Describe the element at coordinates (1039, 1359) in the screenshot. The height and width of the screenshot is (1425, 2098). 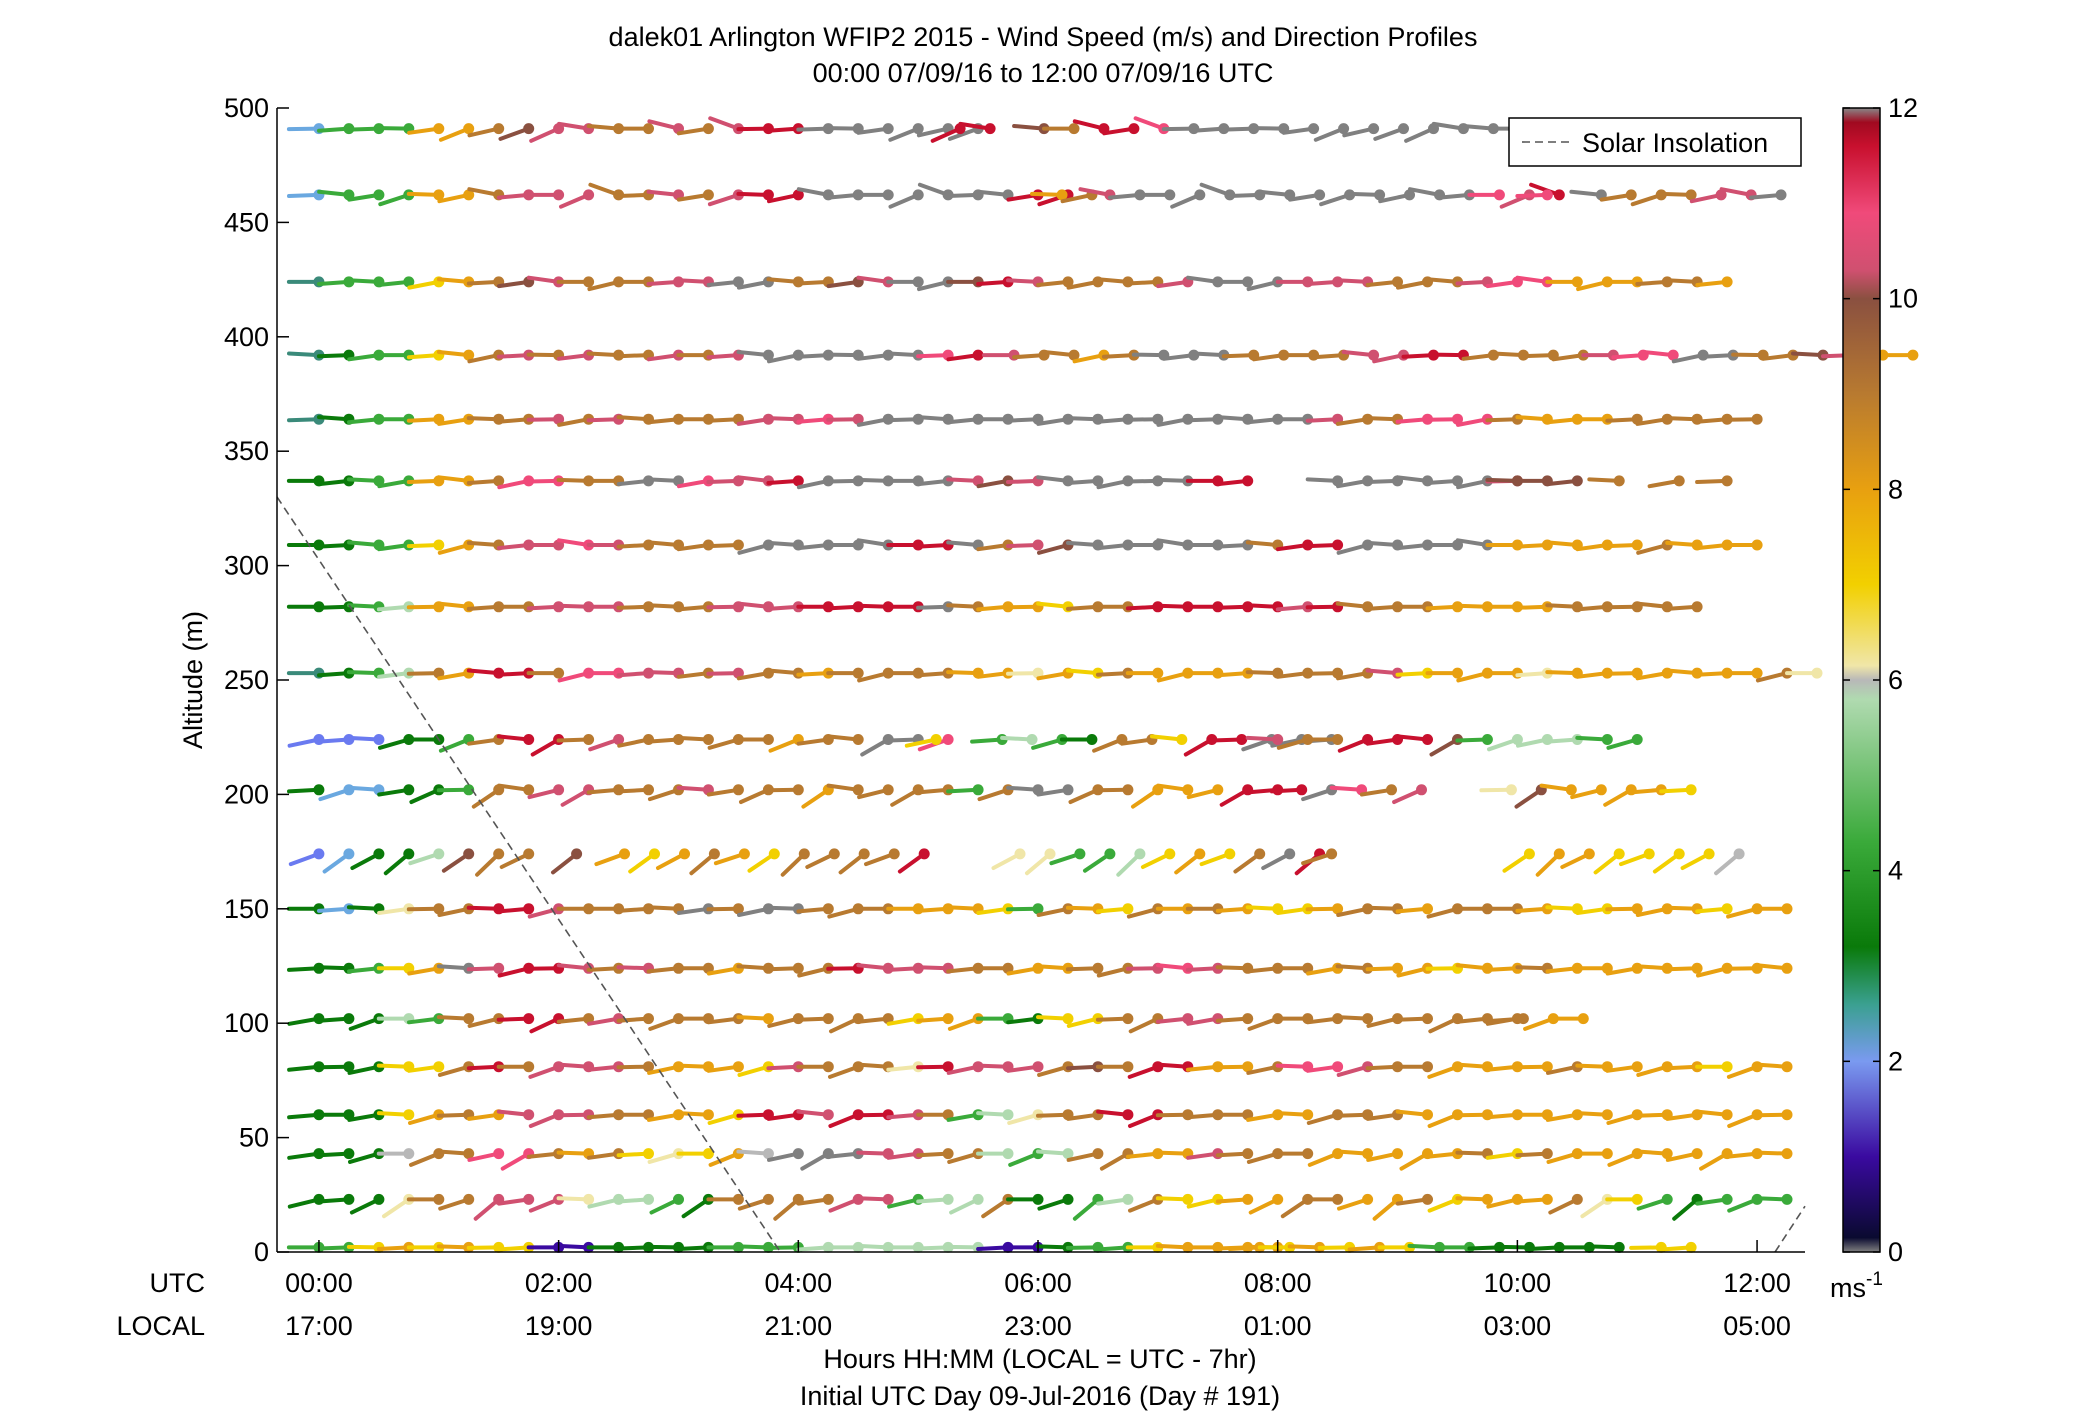
I see `x-axis-label: Hours HH:MM (LOCAL = UTC - 7hr)` at that location.